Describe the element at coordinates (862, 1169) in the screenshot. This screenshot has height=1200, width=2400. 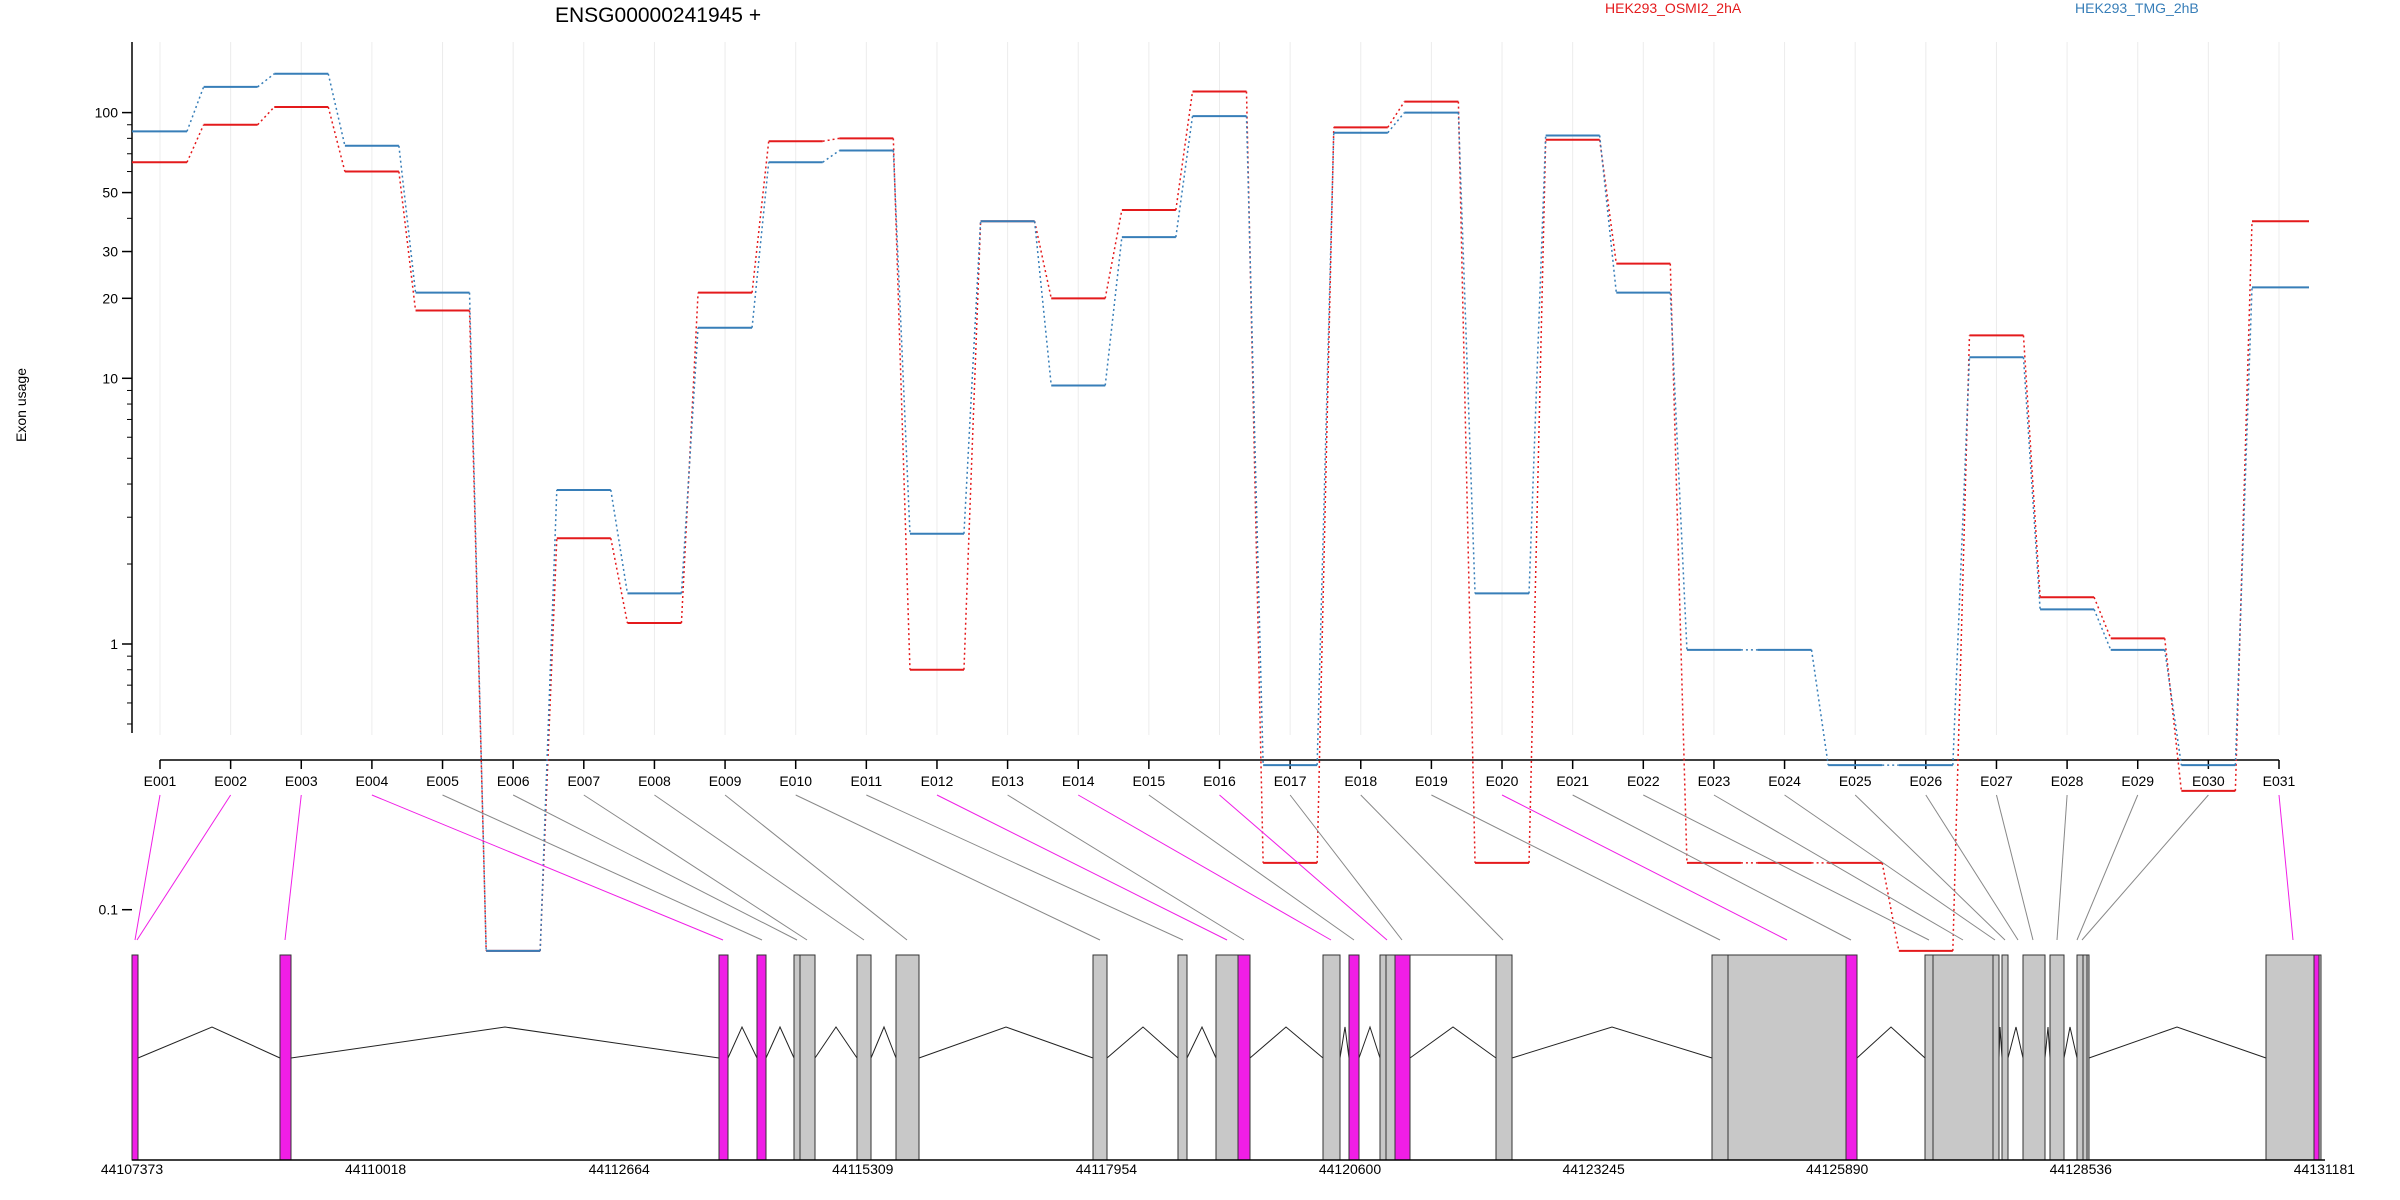
I see `genome-coordinate-label: 44115309` at that location.